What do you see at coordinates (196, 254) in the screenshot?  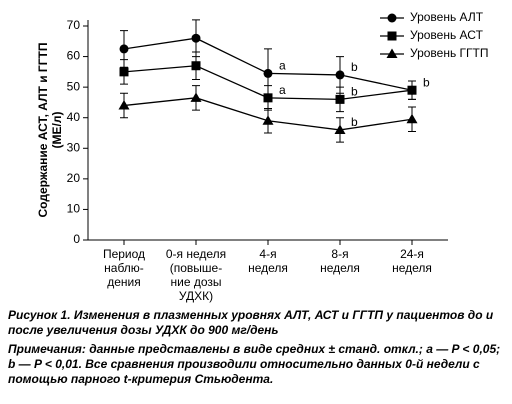 I see `x-tick-label: 0-я неделя` at bounding box center [196, 254].